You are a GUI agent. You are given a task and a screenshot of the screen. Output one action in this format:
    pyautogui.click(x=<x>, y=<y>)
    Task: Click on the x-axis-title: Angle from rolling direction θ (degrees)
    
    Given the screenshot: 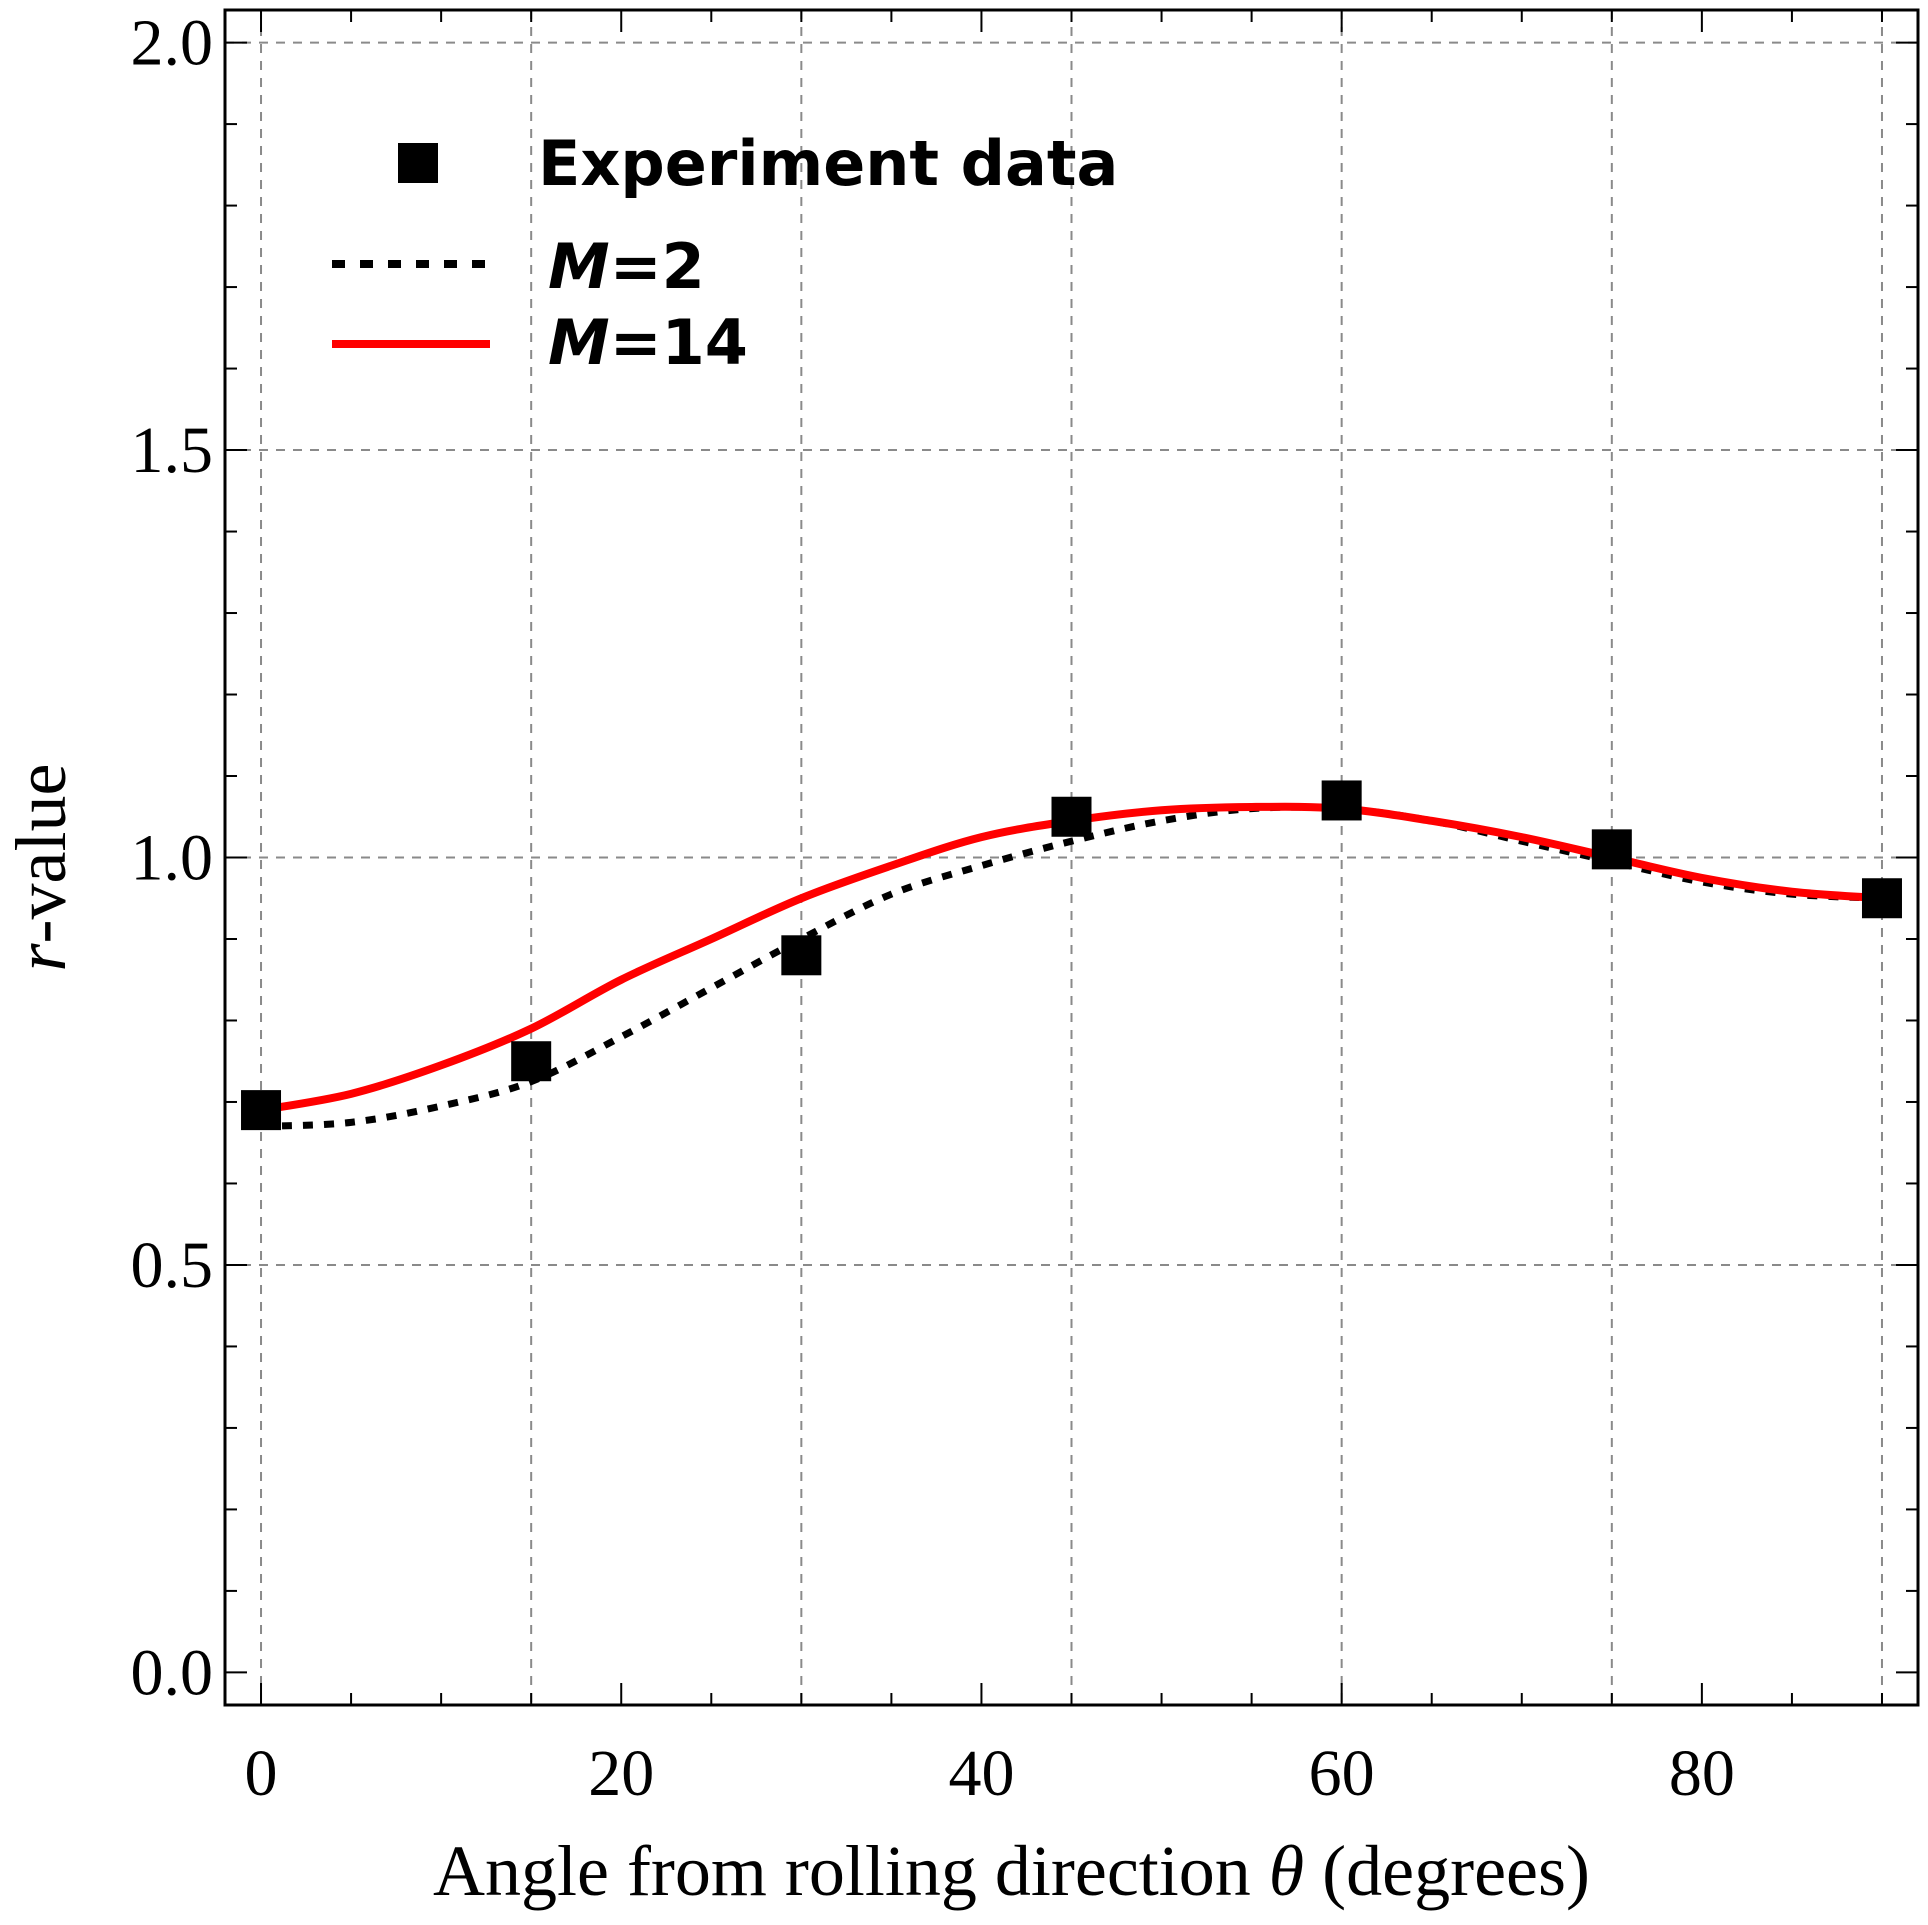 What is the action you would take?
    pyautogui.click(x=1011, y=1871)
    